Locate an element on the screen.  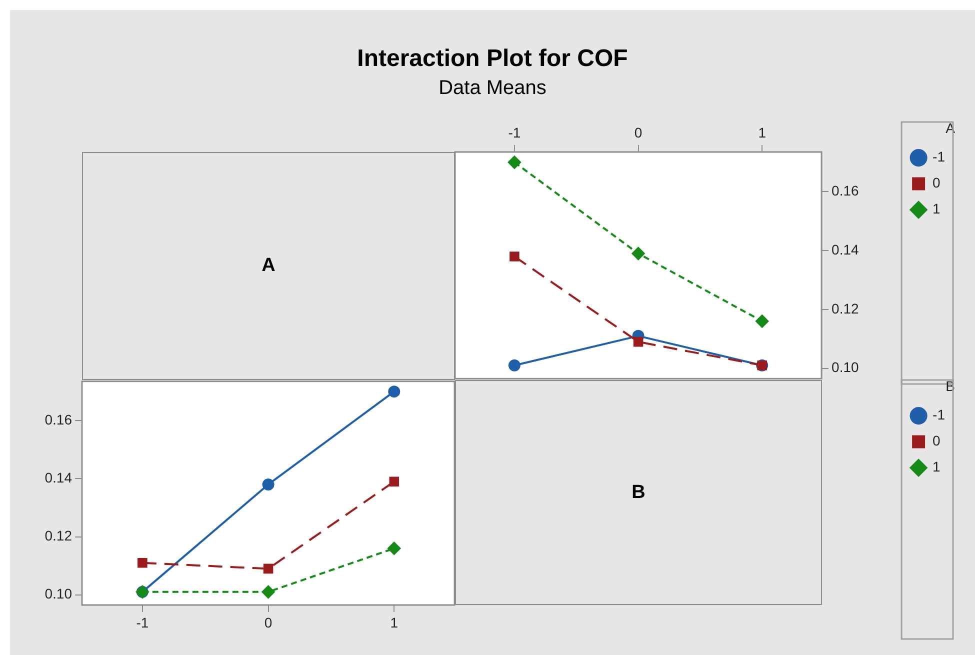
text: A is located at coordinates (269, 266).